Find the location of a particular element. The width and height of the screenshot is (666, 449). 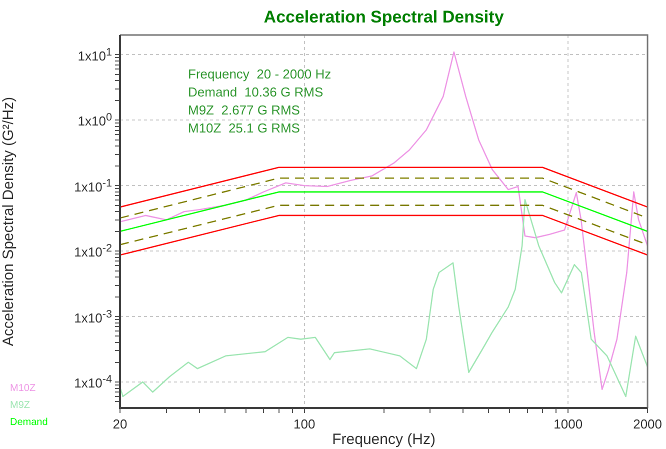

text: Demand is located at coordinates (29, 423).